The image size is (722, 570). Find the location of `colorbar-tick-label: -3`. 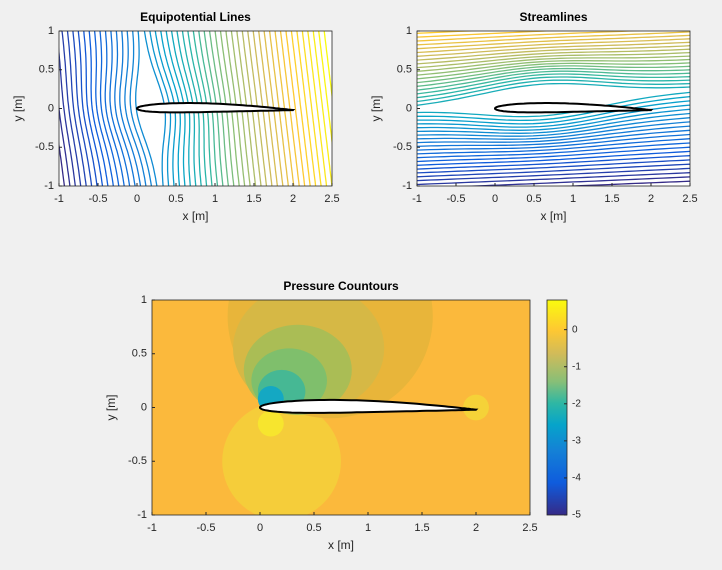

colorbar-tick-label: -3 is located at coordinates (576, 441).